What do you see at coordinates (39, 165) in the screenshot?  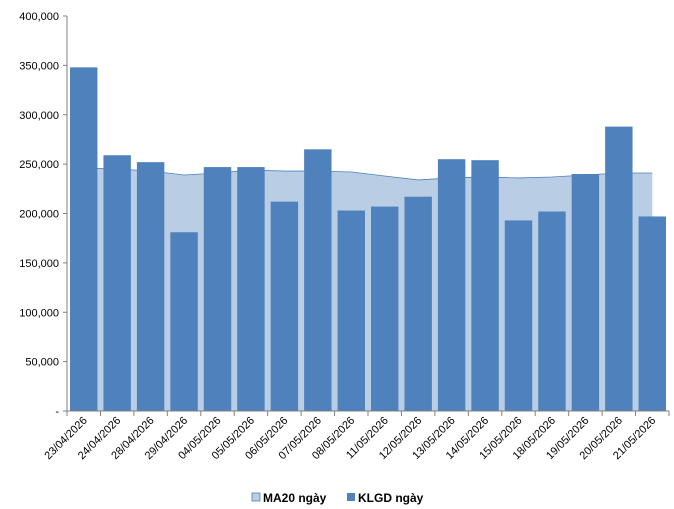 I see `y-tick-label-5: 250,000` at bounding box center [39, 165].